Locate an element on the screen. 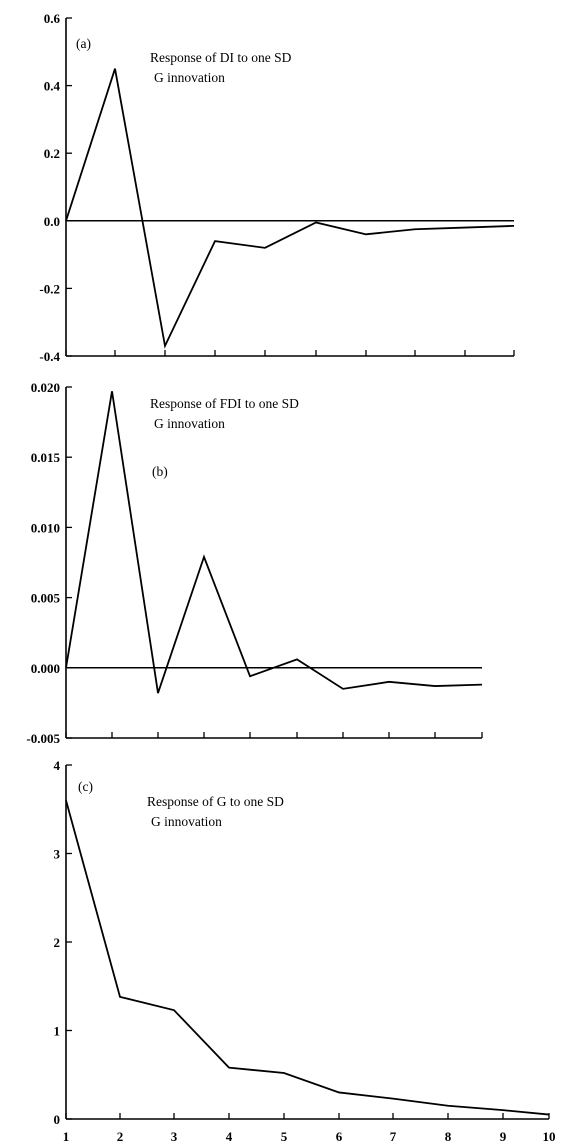 Image resolution: width=561 pixels, height=1146 pixels. x-tick-label: 7 is located at coordinates (393, 1136).